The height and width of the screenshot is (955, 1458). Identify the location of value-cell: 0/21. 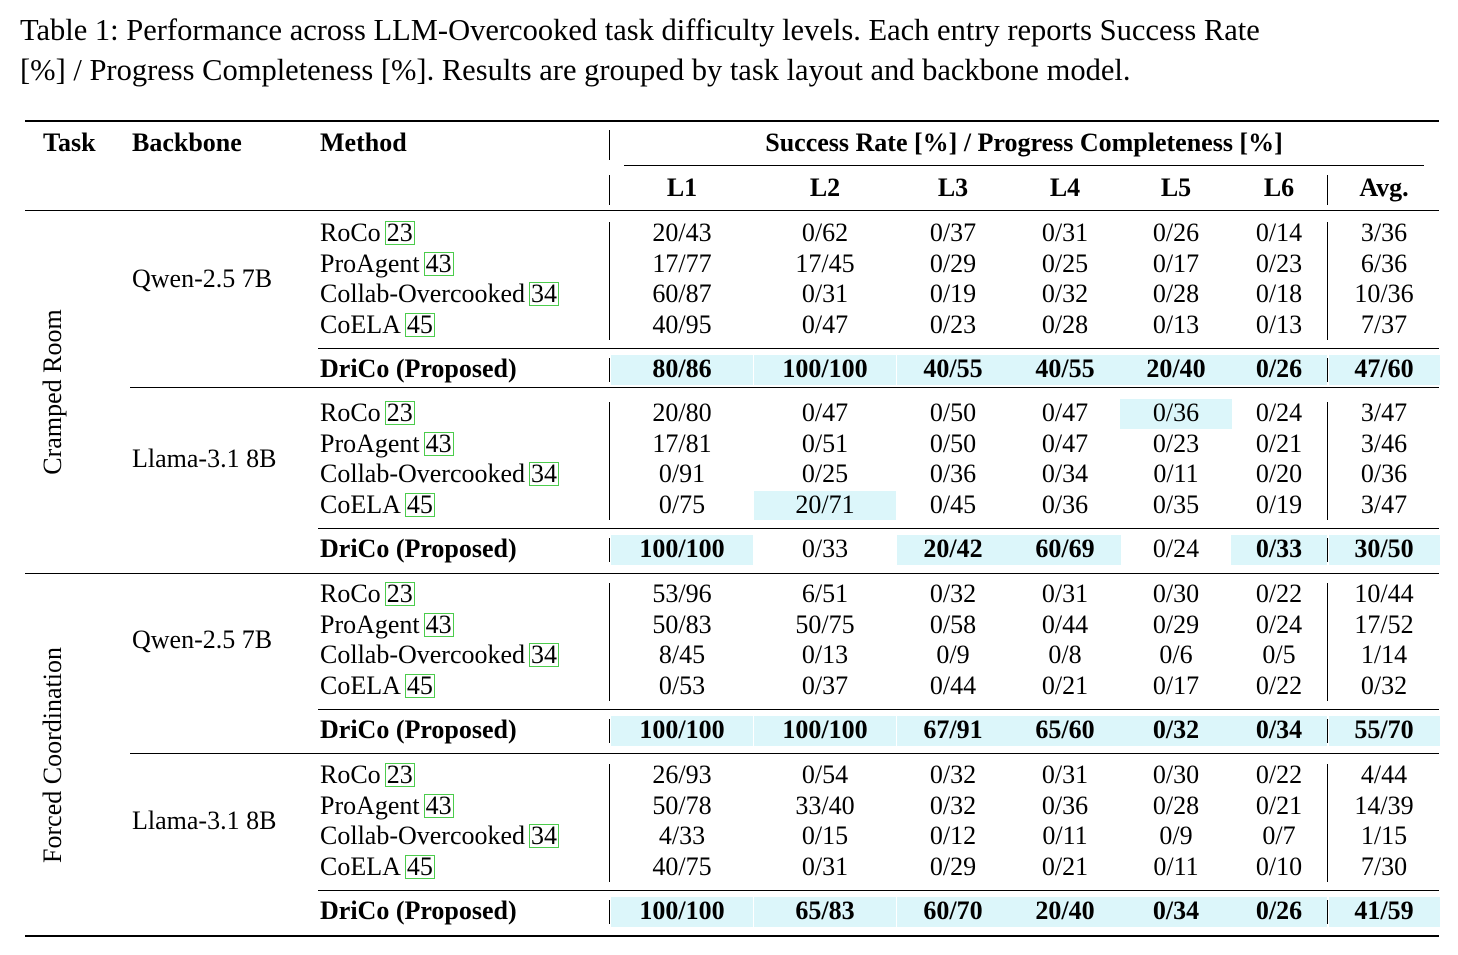
(1065, 866).